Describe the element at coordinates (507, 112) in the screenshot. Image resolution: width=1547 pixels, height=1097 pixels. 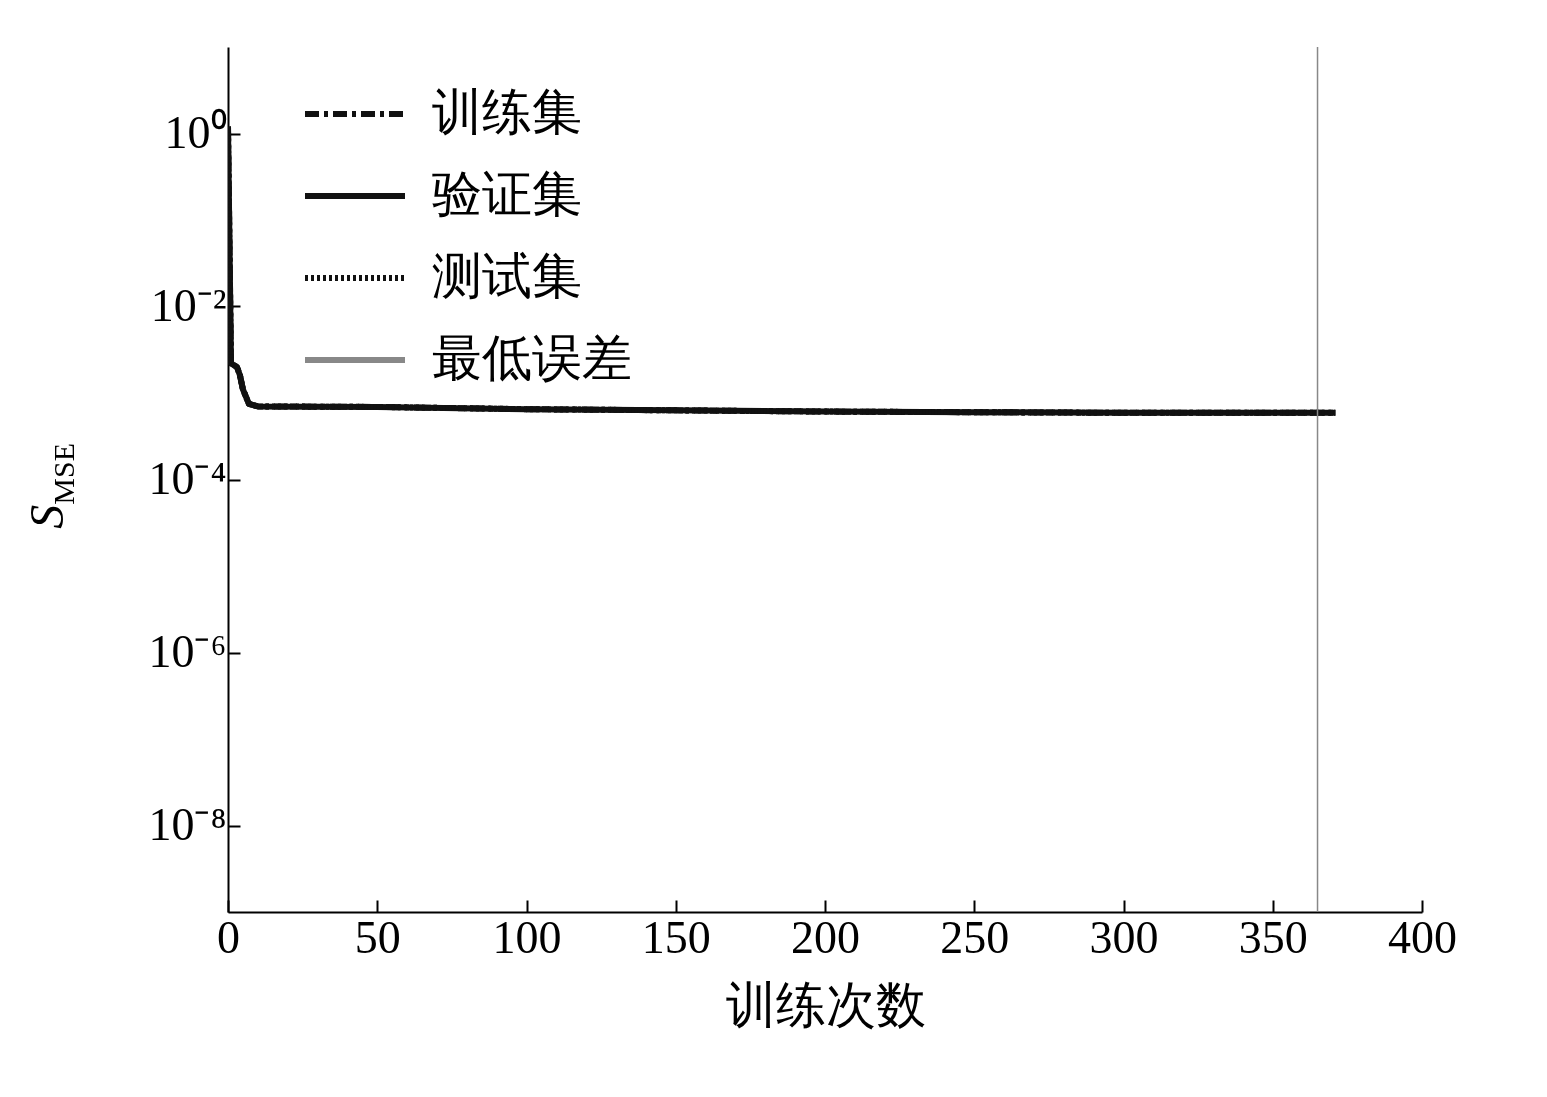
I see `legend-label: 训练集` at that location.